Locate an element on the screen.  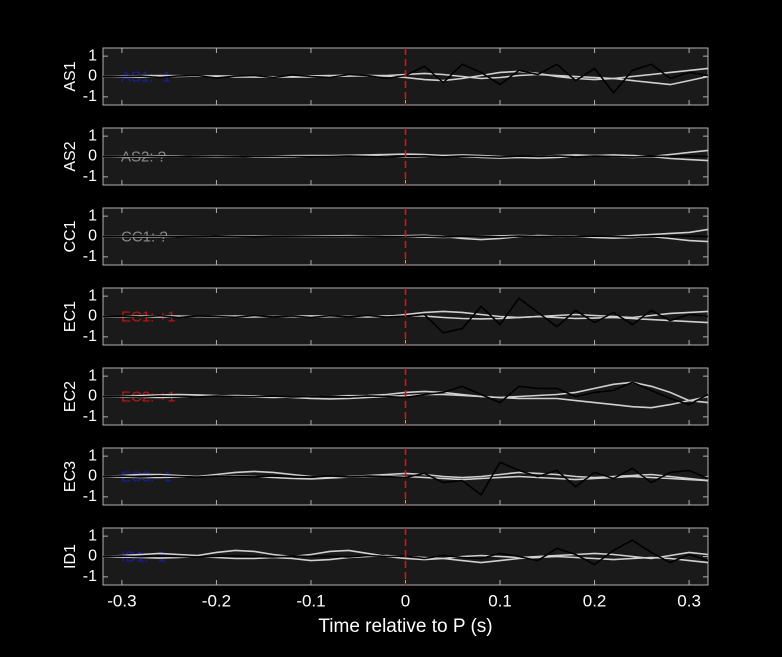
y-axis-label: ID1 is located at coordinates (70, 556).